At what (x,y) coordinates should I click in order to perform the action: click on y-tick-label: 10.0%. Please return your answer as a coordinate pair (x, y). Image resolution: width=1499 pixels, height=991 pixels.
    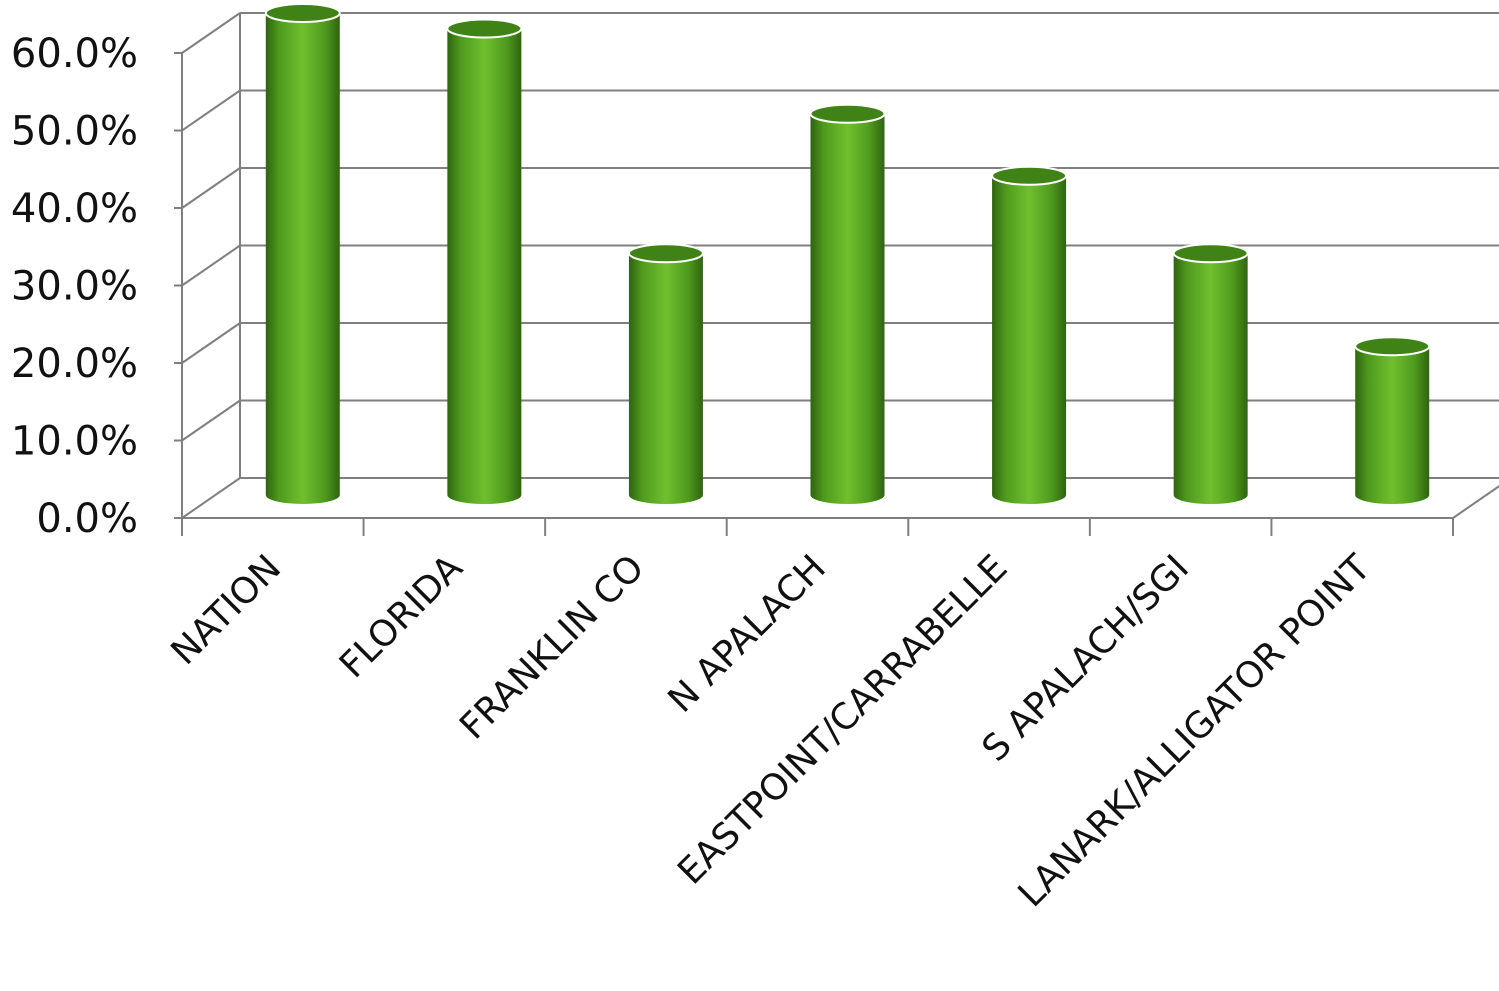
    Looking at the image, I should click on (74, 442).